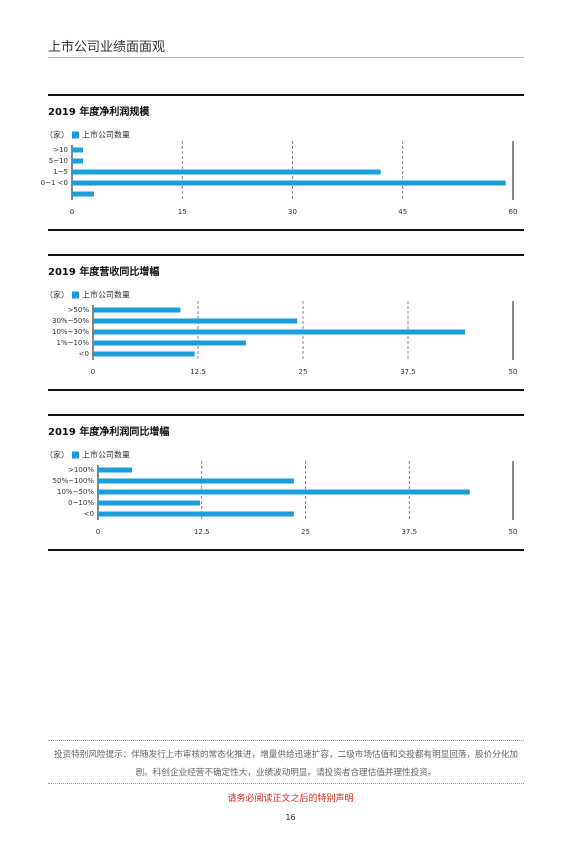 Image resolution: width=581 pixels, height=850 pixels. Describe the element at coordinates (72, 343) in the screenshot. I see `category-label: 1%~10%` at that location.